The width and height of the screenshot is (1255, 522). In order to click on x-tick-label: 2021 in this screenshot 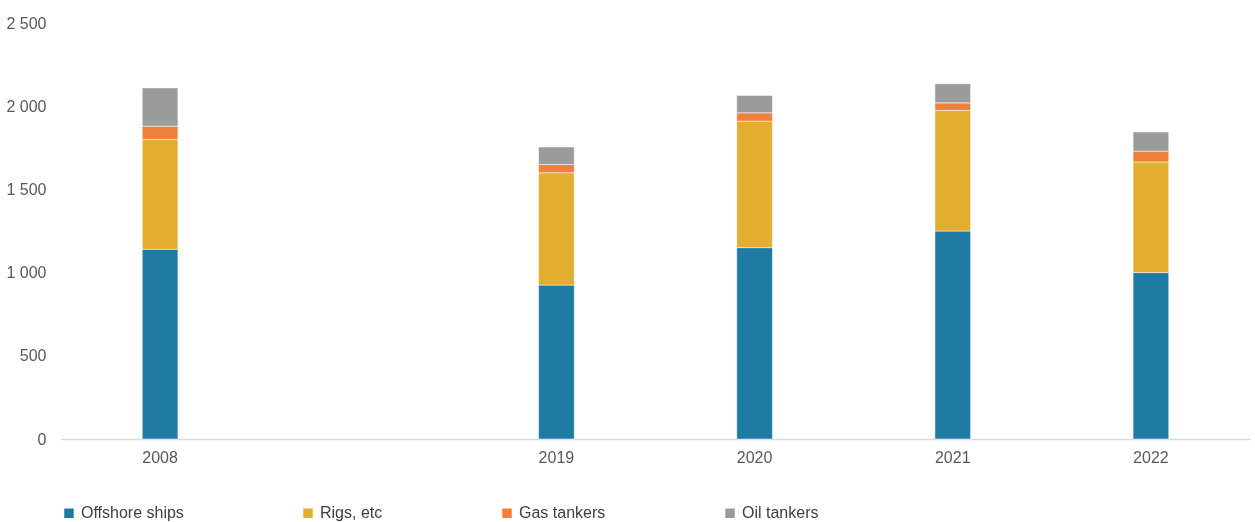, I will do `click(952, 457)`.